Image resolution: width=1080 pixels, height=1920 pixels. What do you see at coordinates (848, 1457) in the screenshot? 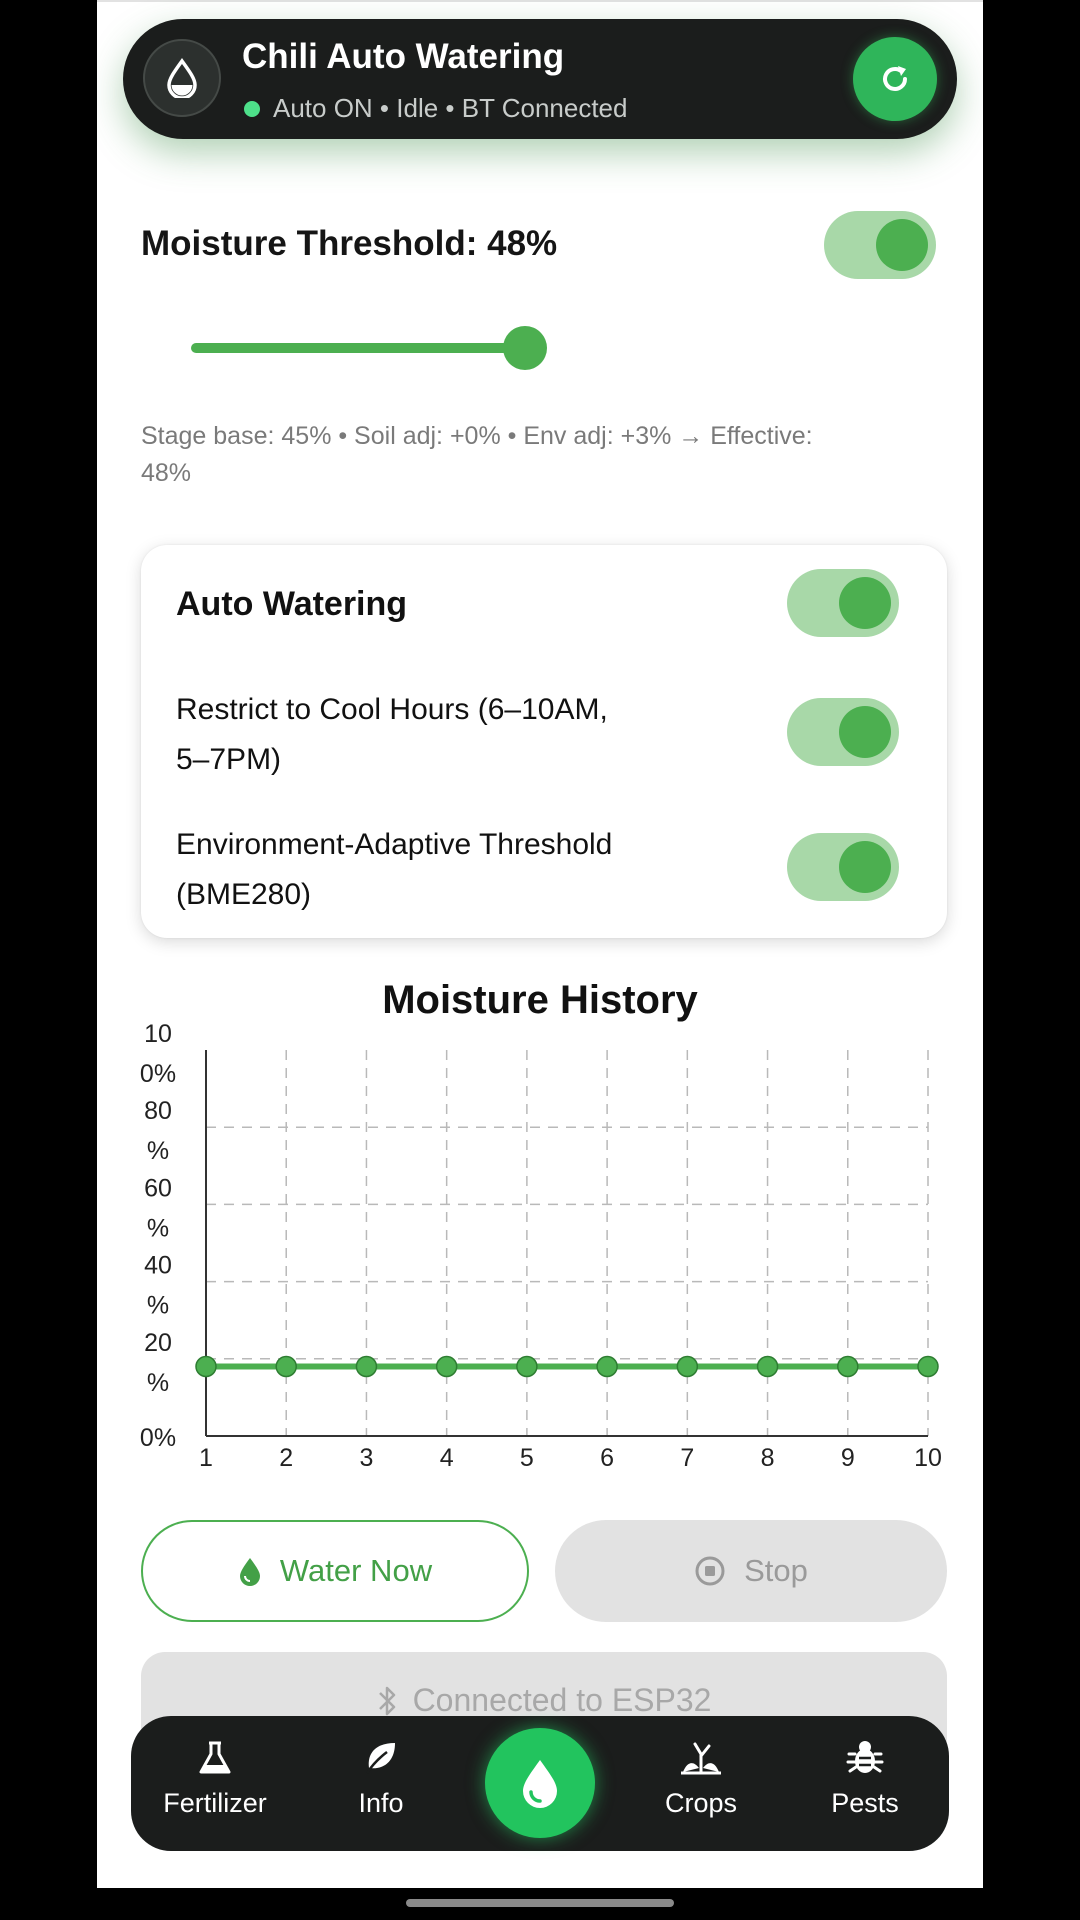
I see `x-tick-label: 9` at bounding box center [848, 1457].